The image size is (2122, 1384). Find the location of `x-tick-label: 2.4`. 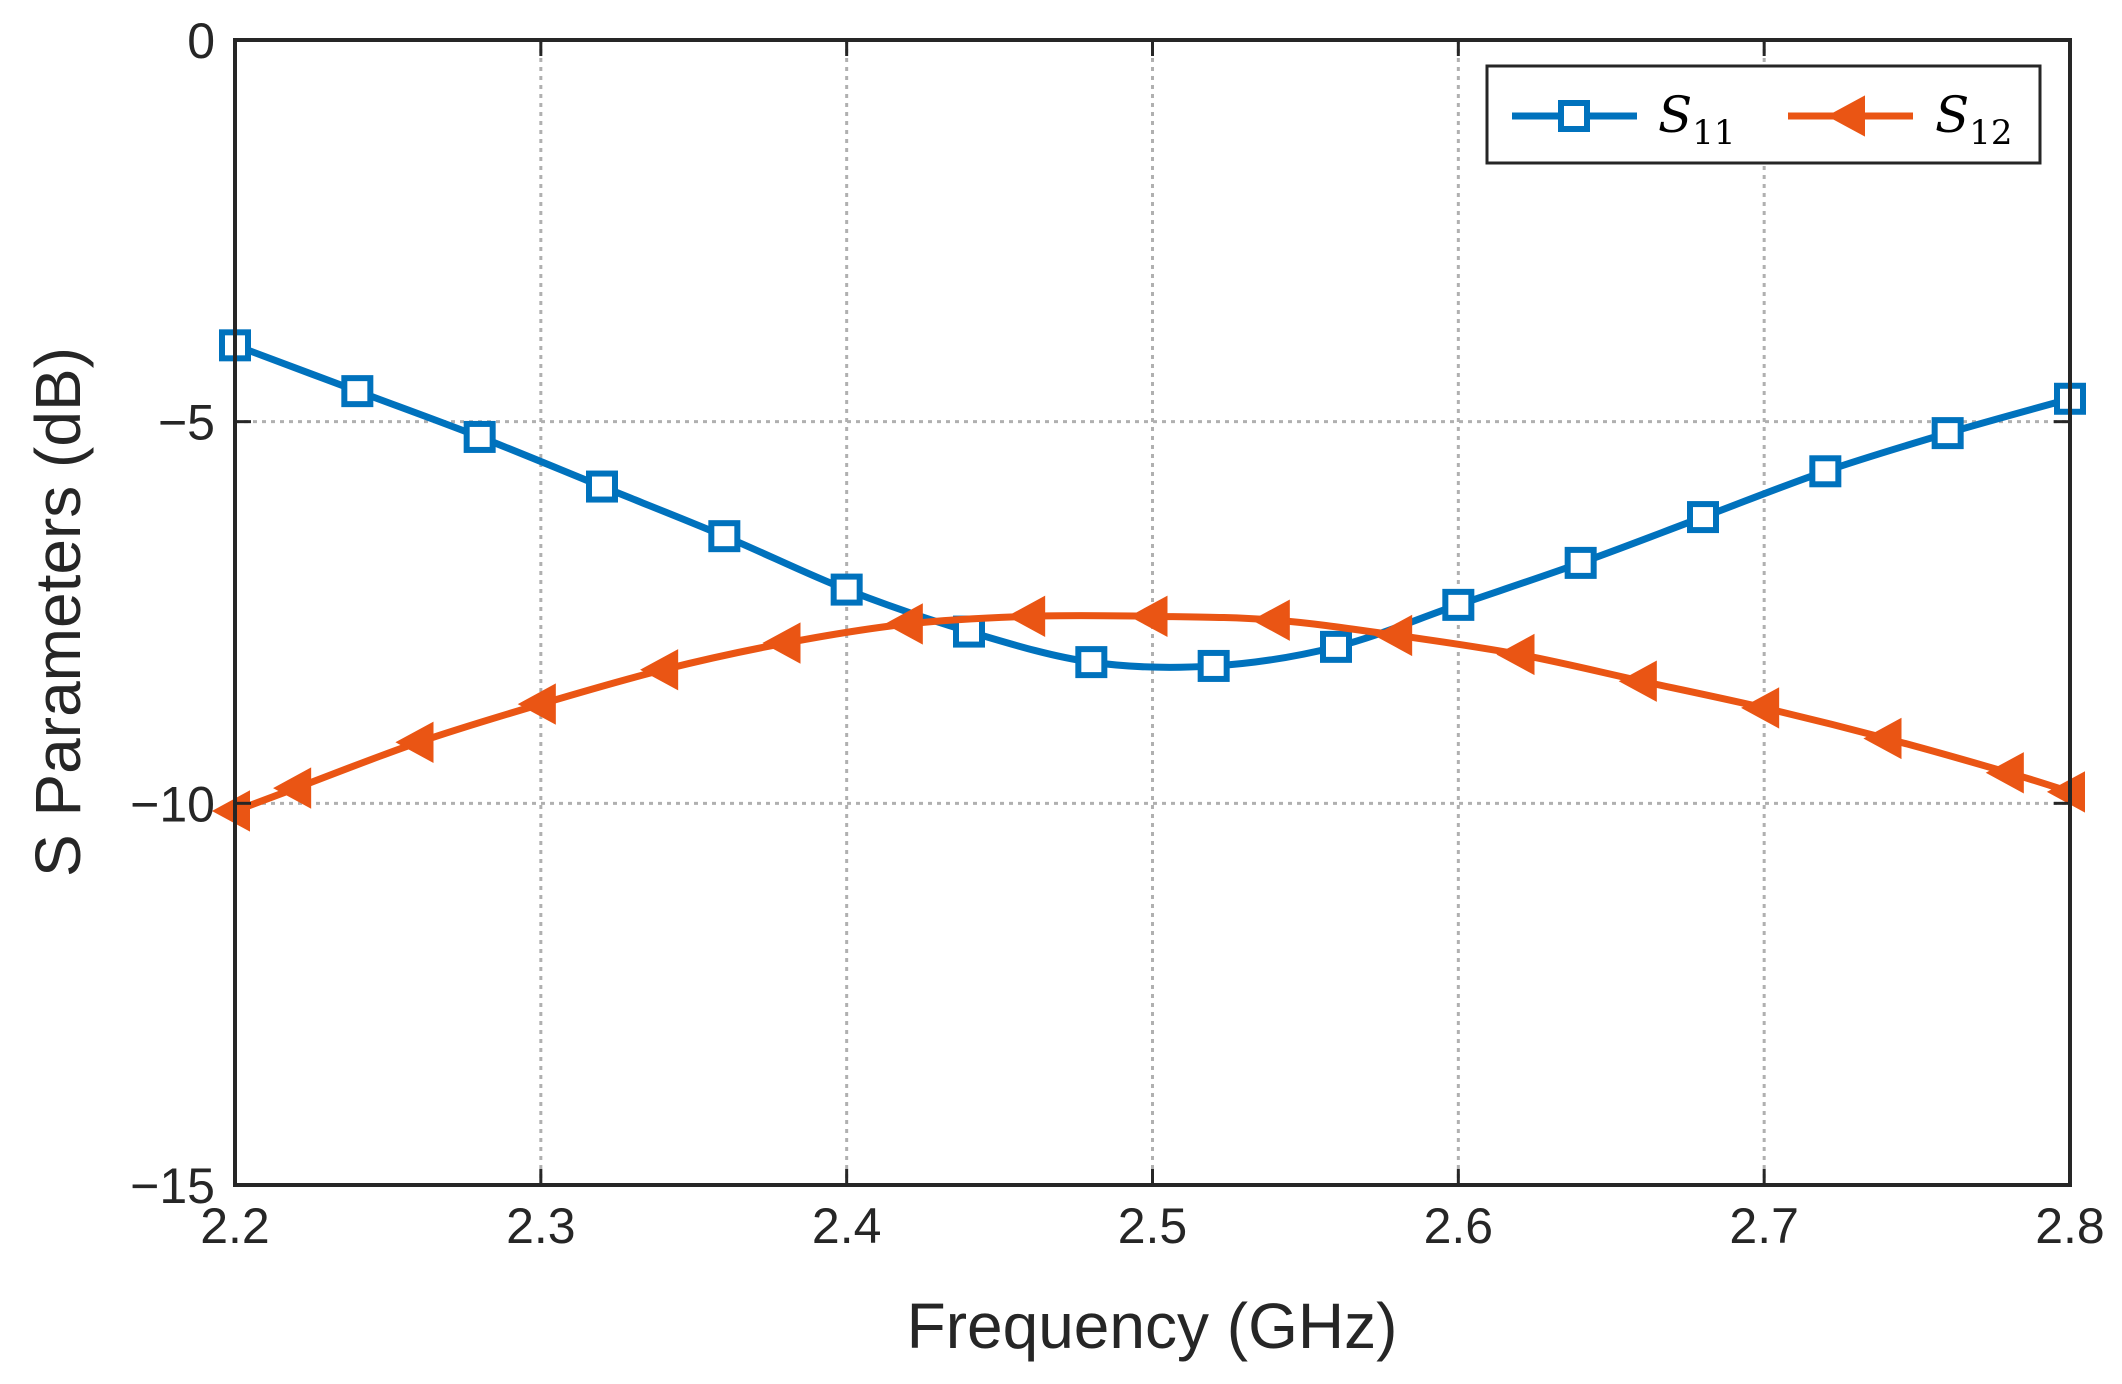

x-tick-label: 2.4 is located at coordinates (847, 1226).